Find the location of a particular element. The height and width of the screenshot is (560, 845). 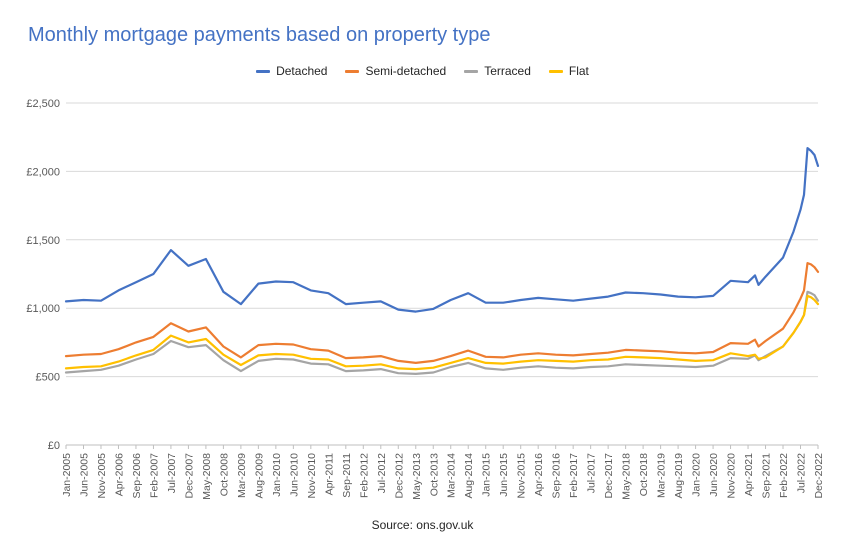

x-tick-label: Oct-2013 is located at coordinates (434, 474).